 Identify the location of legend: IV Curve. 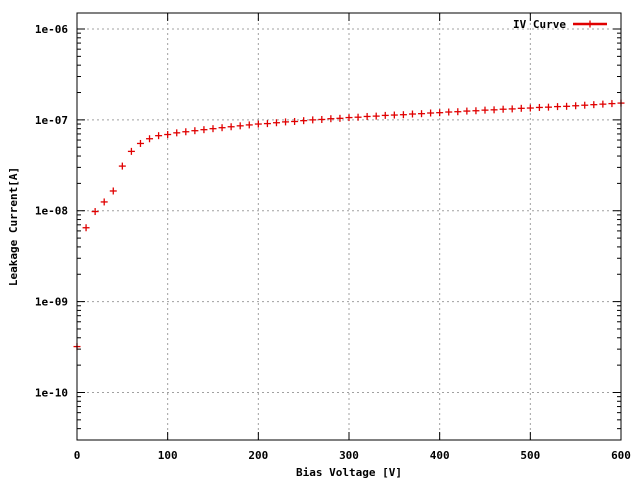
(560, 24).